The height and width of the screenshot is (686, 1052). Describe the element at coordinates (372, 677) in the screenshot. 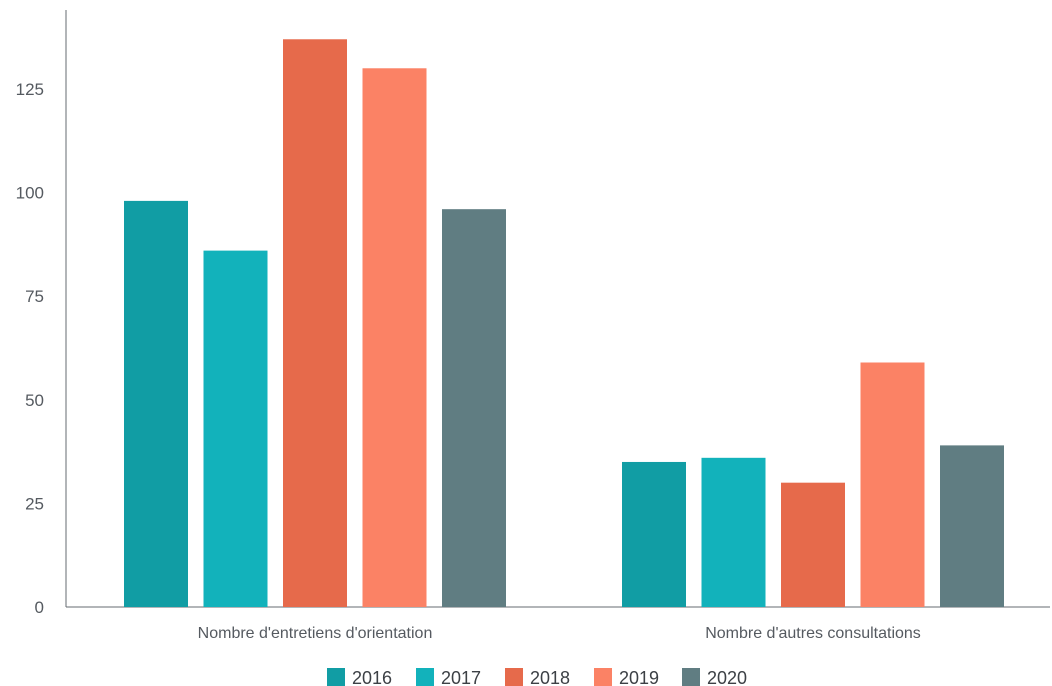

I see `legend-label: 2016` at that location.